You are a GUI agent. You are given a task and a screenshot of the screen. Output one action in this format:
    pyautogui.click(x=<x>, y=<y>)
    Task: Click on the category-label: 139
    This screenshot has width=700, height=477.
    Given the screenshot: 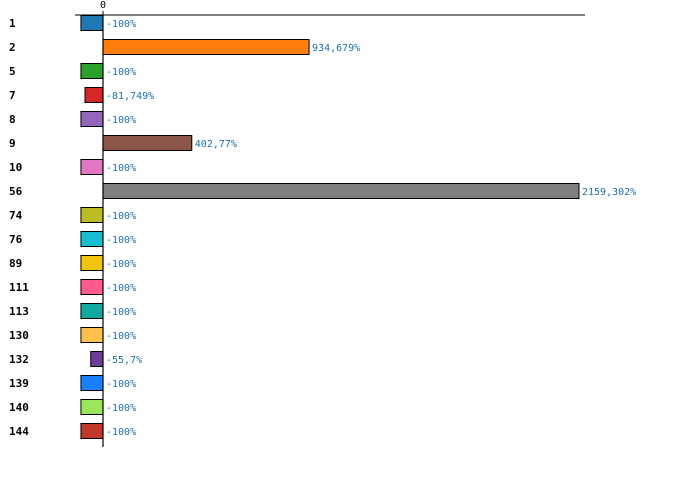 What is the action you would take?
    pyautogui.click(x=19, y=383)
    